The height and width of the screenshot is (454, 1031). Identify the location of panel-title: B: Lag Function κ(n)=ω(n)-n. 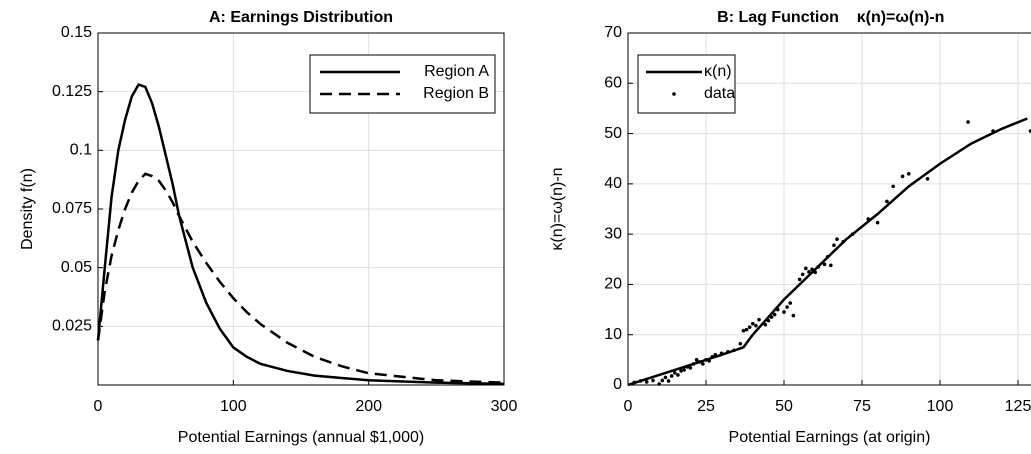
(830, 17).